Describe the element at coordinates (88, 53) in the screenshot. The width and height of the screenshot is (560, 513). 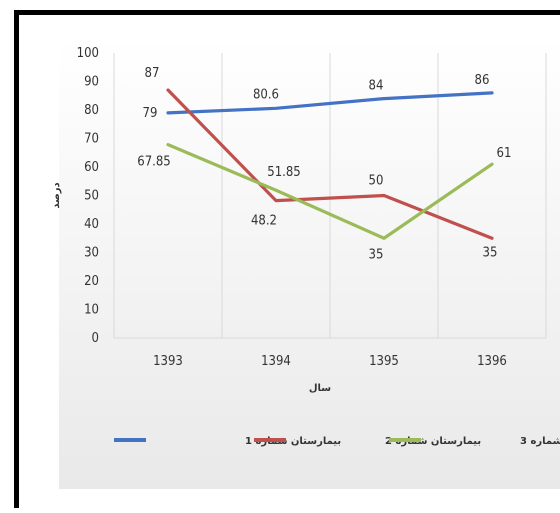
I see `y-tick-label: 100` at that location.